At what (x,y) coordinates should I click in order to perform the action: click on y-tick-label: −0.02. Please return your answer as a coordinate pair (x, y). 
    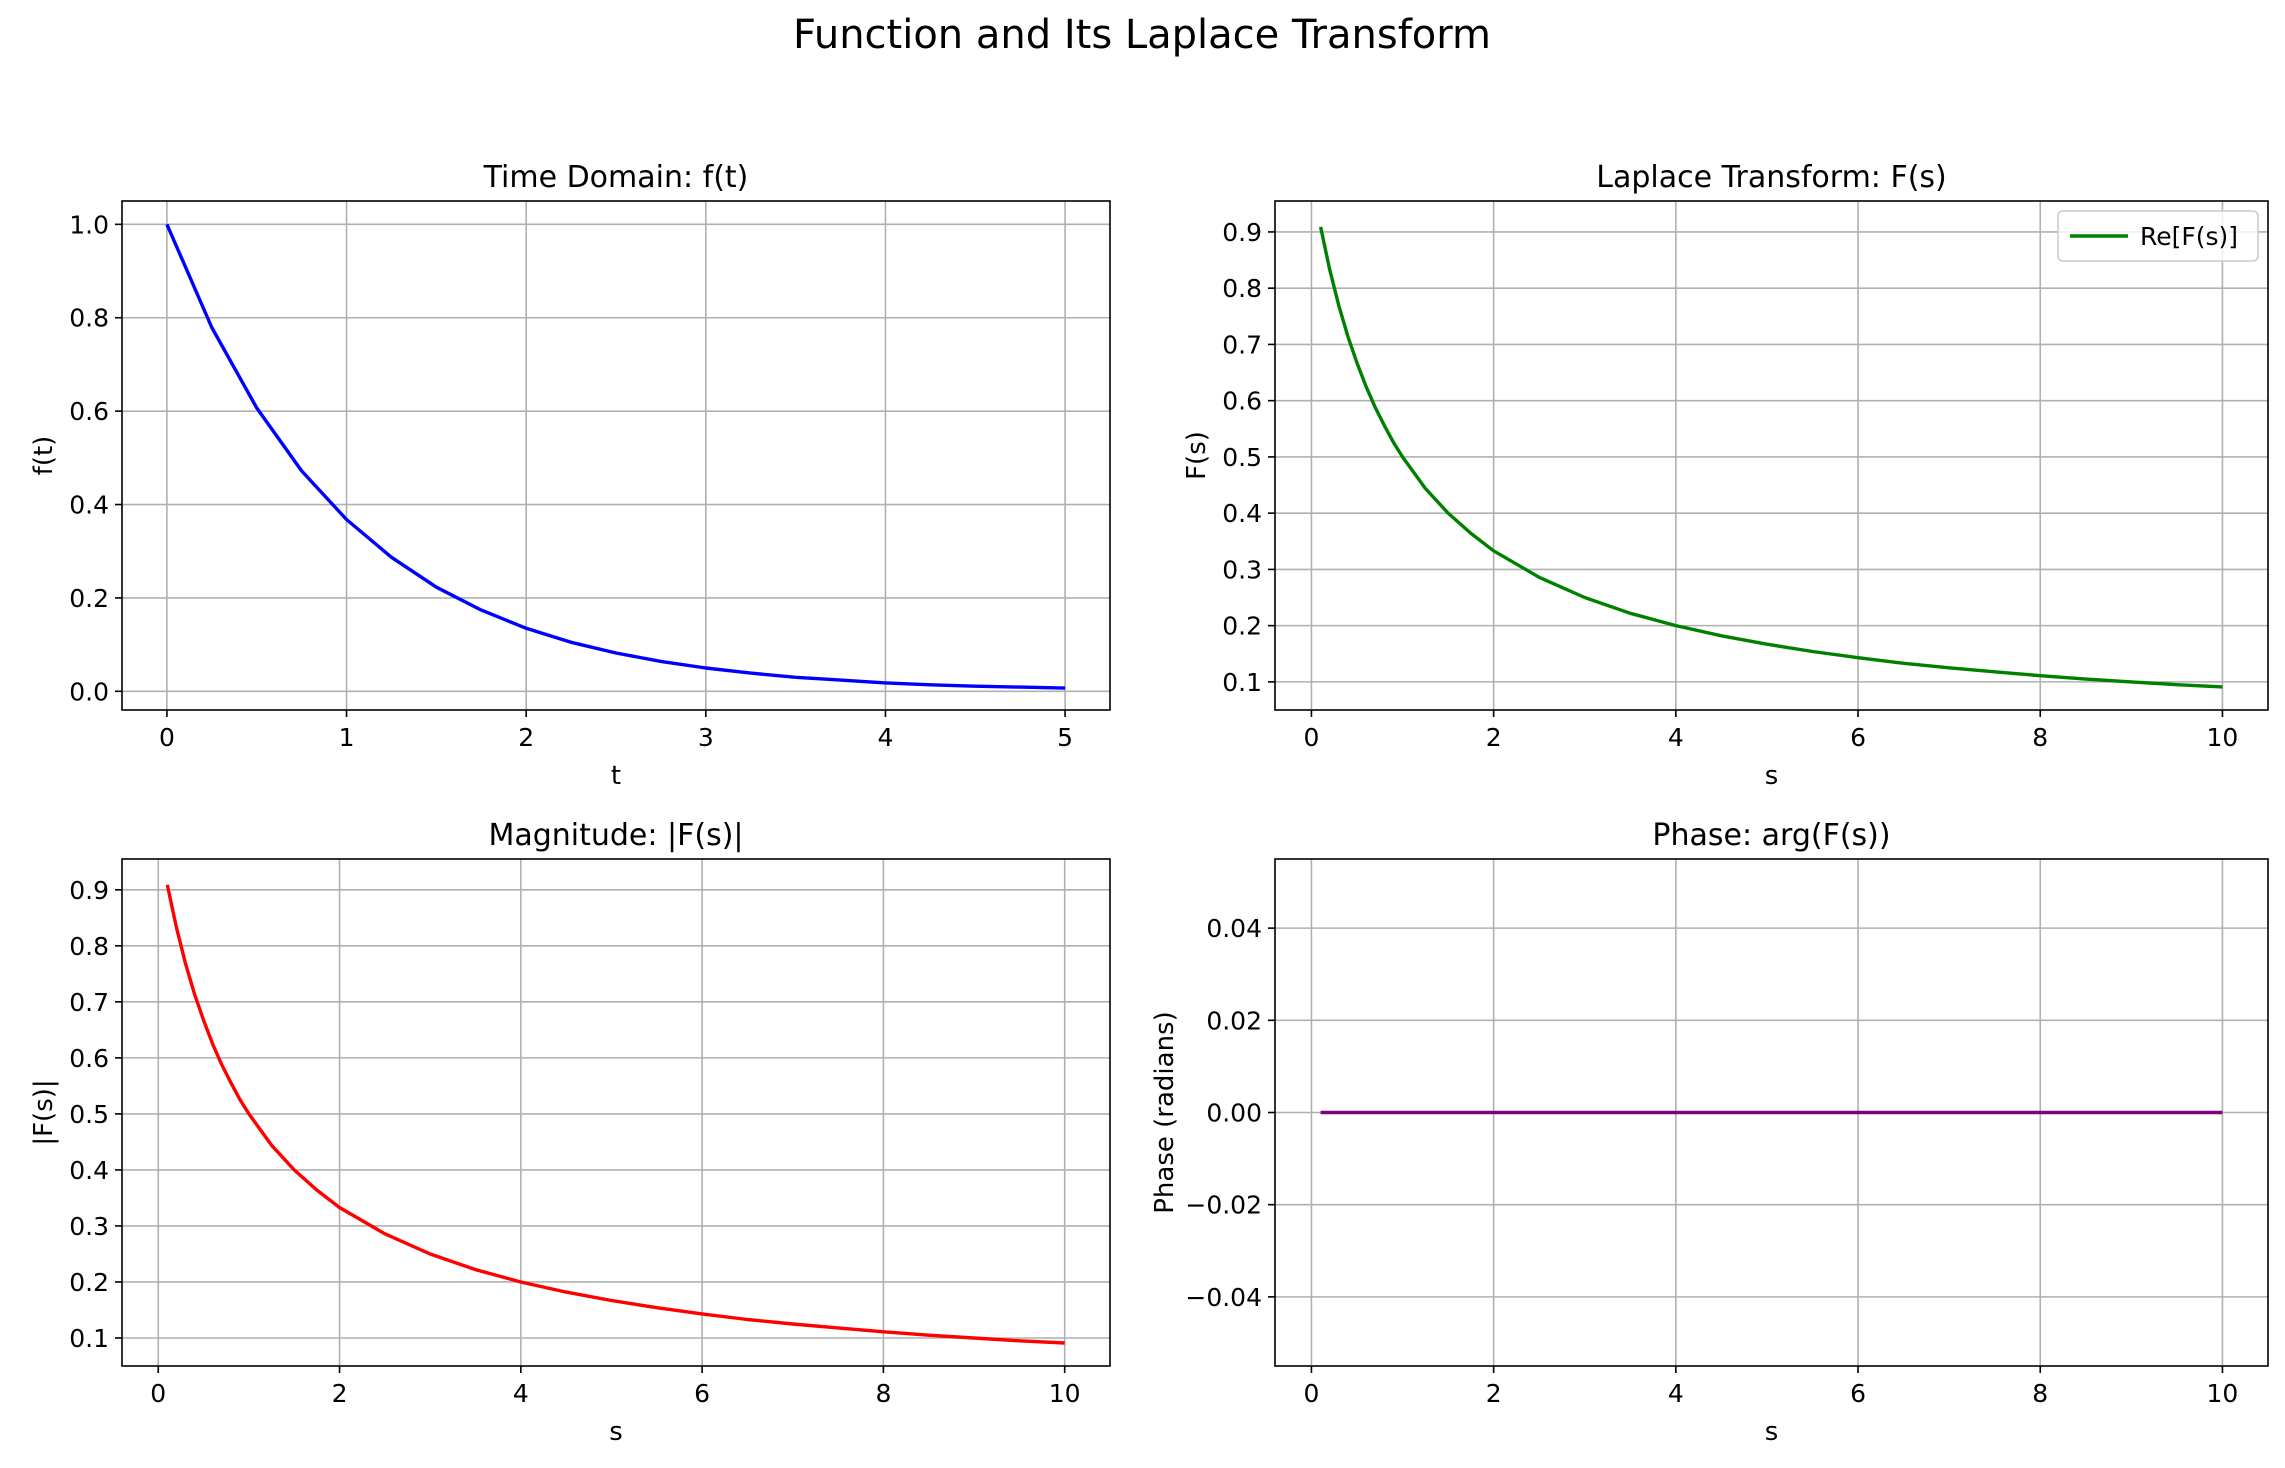
    Looking at the image, I should click on (1223, 1205).